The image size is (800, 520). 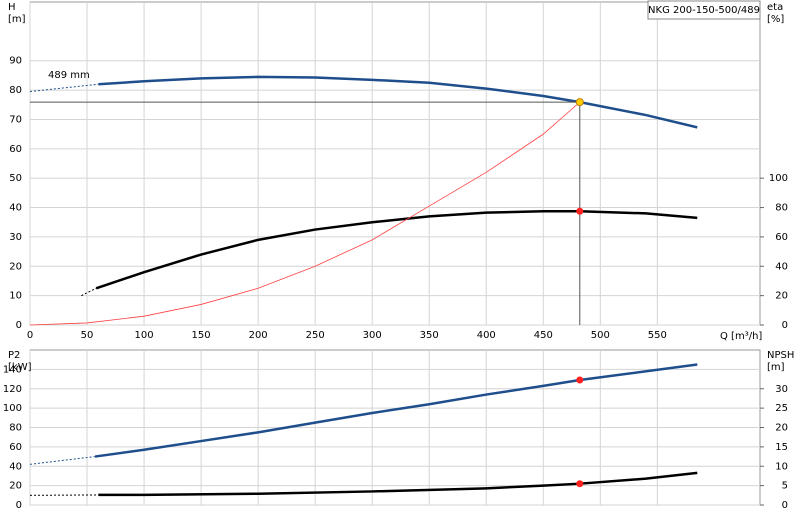 What do you see at coordinates (15, 61) in the screenshot?
I see `y-tick-label: 90` at bounding box center [15, 61].